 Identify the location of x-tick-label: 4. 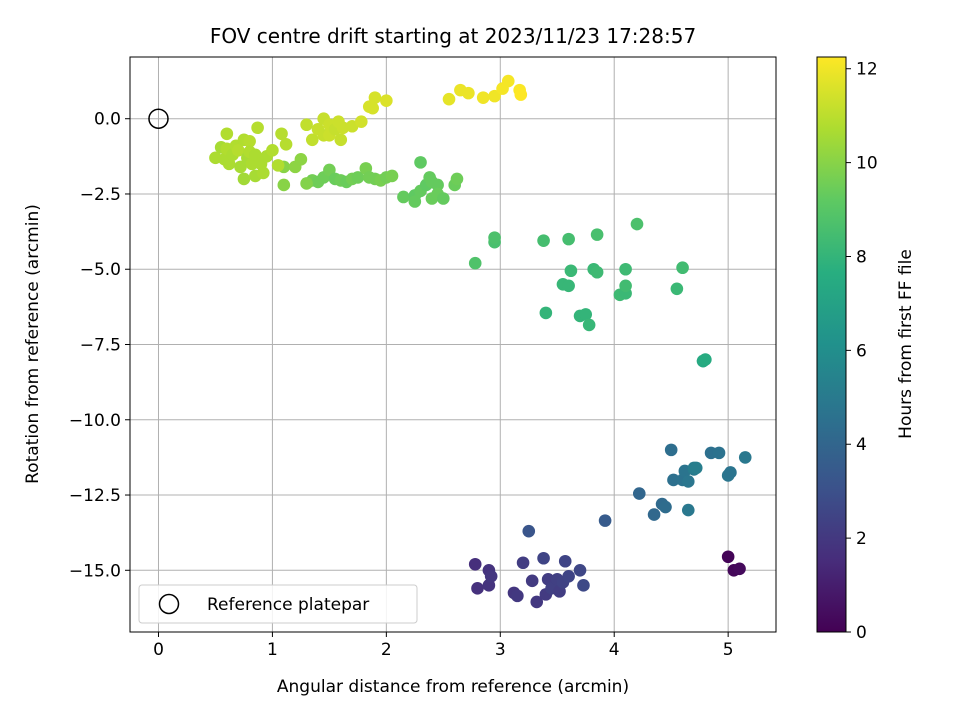
(614, 650).